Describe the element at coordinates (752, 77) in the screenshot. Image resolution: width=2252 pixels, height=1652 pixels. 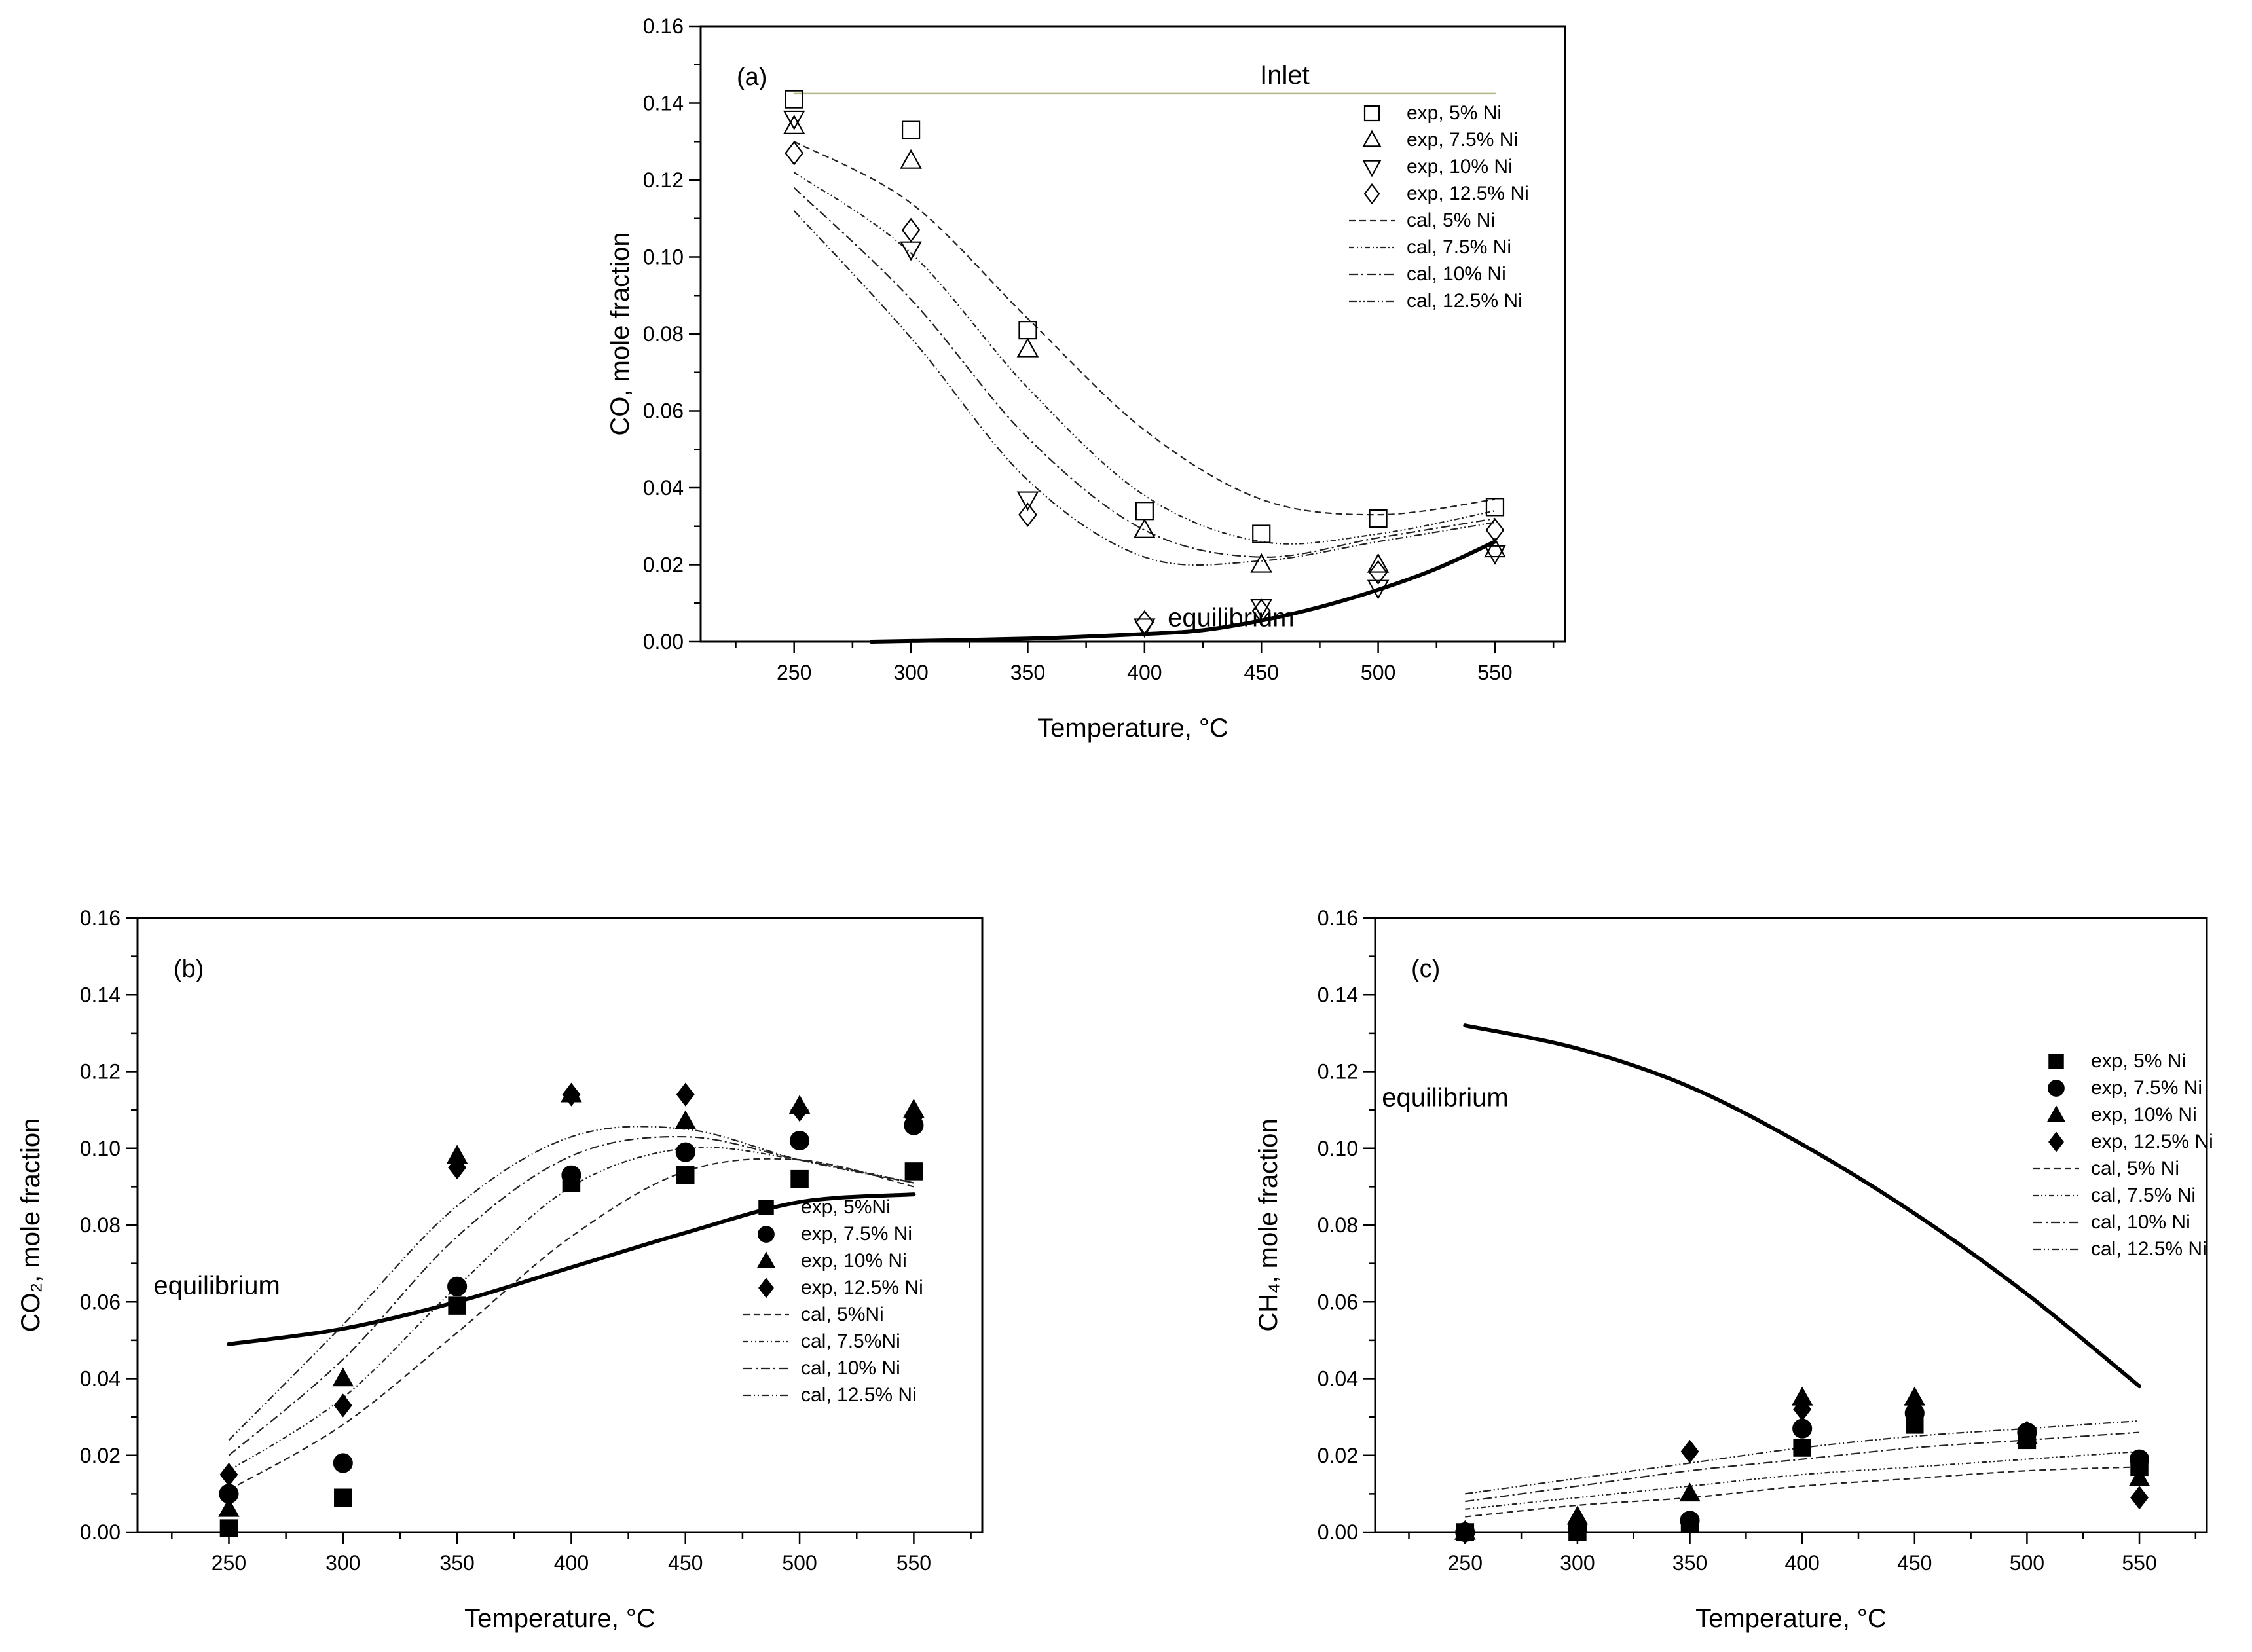
I see `panel-label: (a)` at that location.